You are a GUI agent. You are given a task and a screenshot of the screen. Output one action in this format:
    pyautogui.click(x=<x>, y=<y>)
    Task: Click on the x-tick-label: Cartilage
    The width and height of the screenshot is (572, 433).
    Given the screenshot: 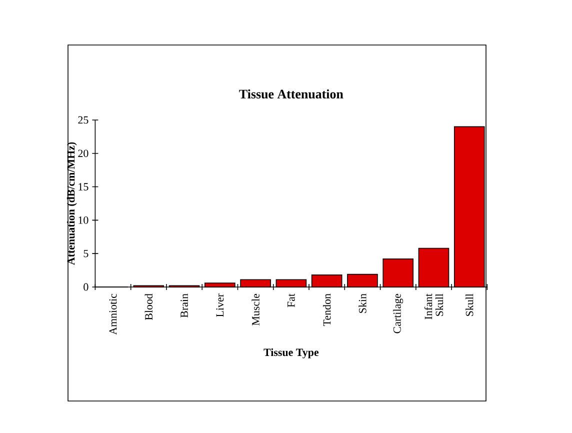 What is the action you would take?
    pyautogui.click(x=398, y=314)
    